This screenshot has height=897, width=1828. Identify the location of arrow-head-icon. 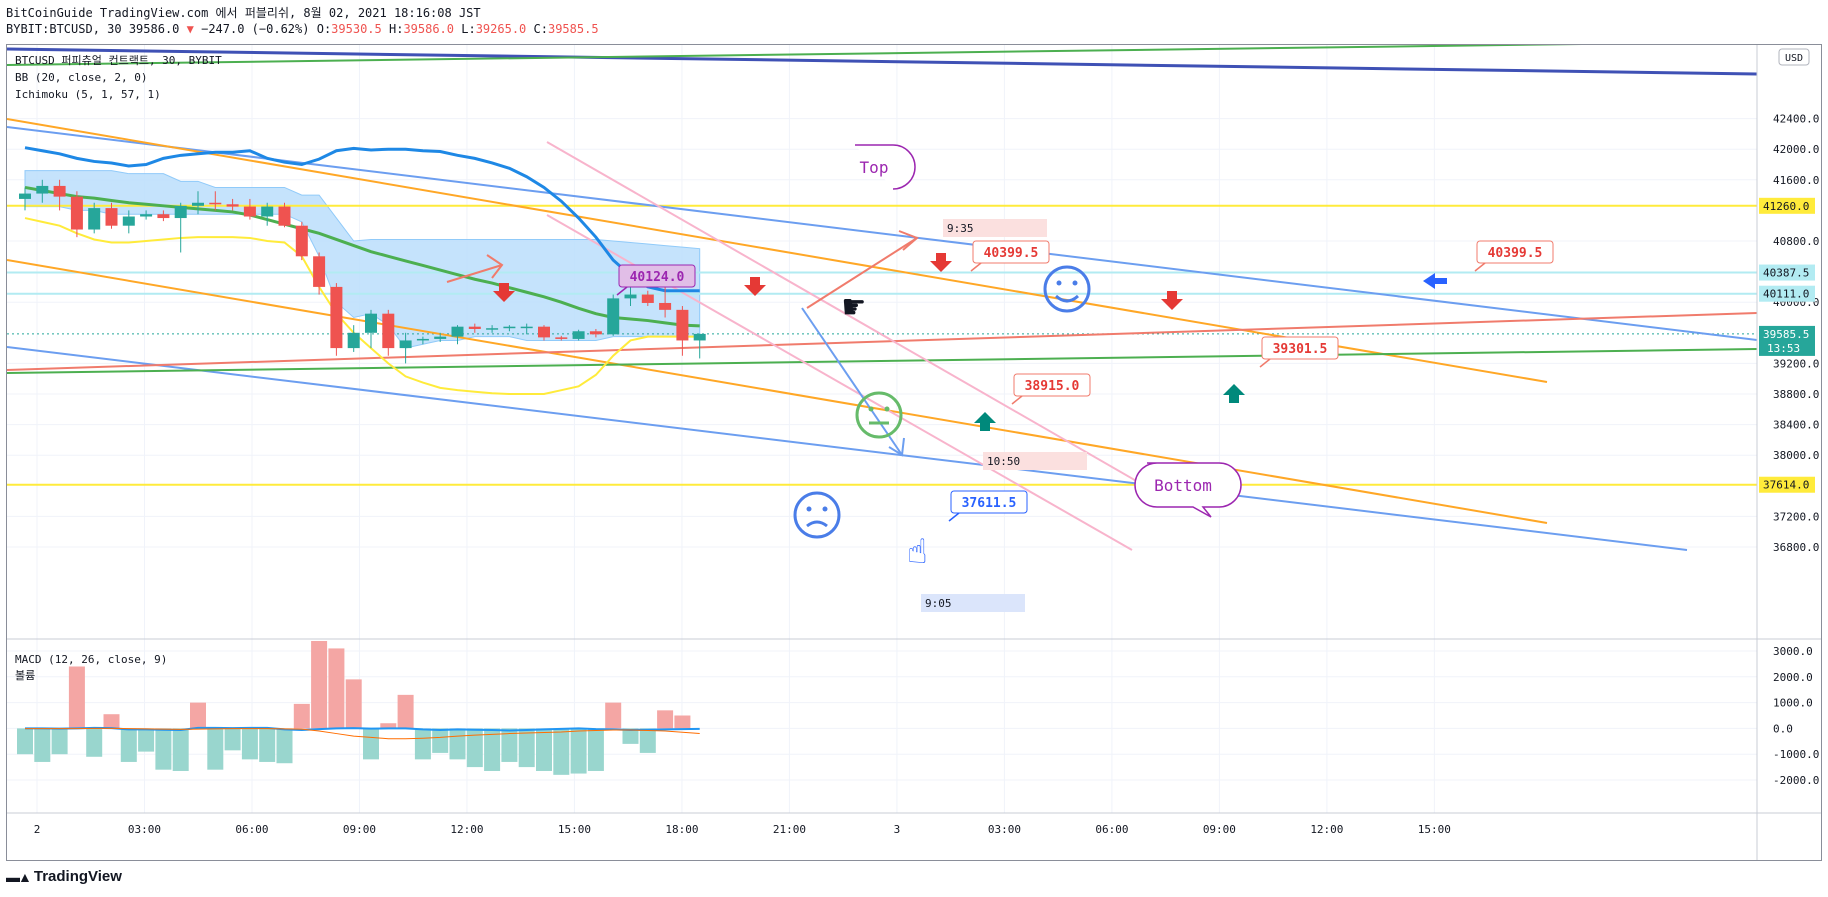
(896, 447).